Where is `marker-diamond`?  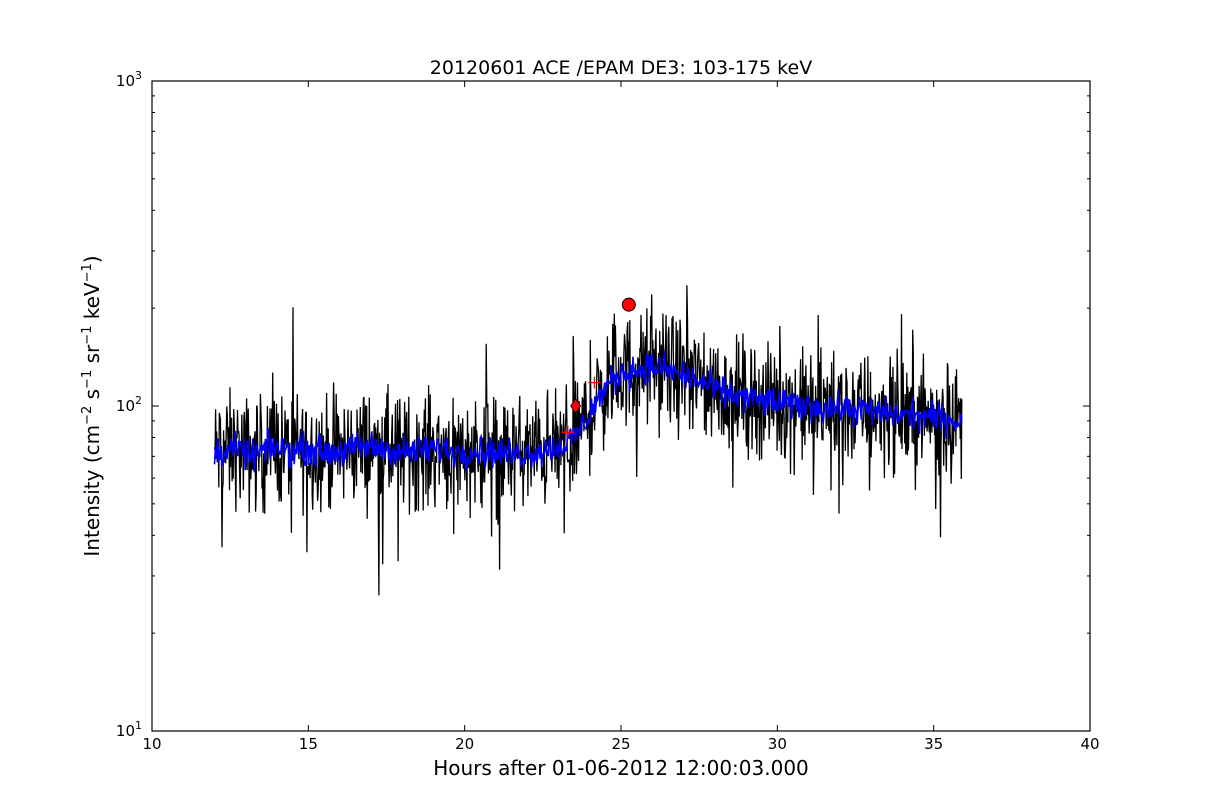 marker-diamond is located at coordinates (576, 406).